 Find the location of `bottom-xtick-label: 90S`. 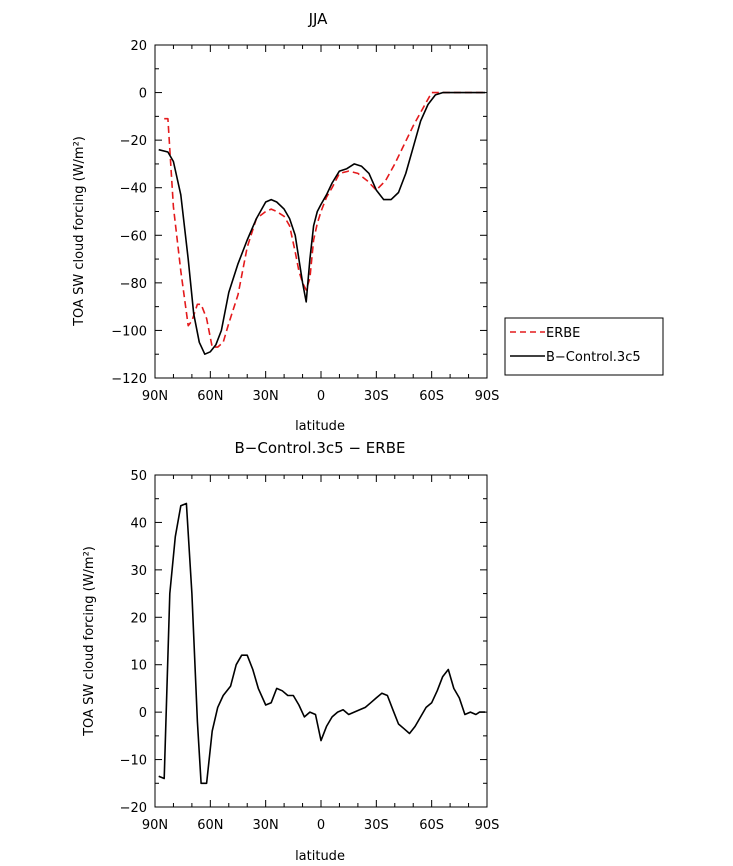

bottom-xtick-label: 90S is located at coordinates (487, 825).